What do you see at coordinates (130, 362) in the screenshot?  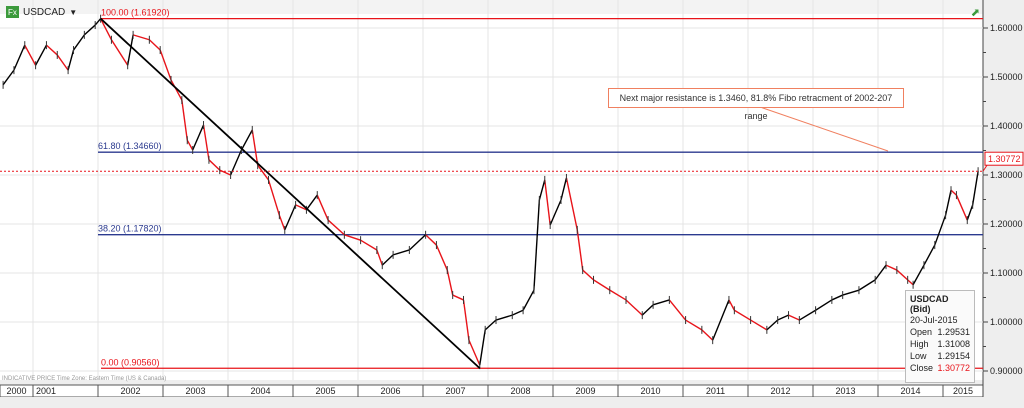 I see `fib-level-label: 0.00 (0.90560)` at bounding box center [130, 362].